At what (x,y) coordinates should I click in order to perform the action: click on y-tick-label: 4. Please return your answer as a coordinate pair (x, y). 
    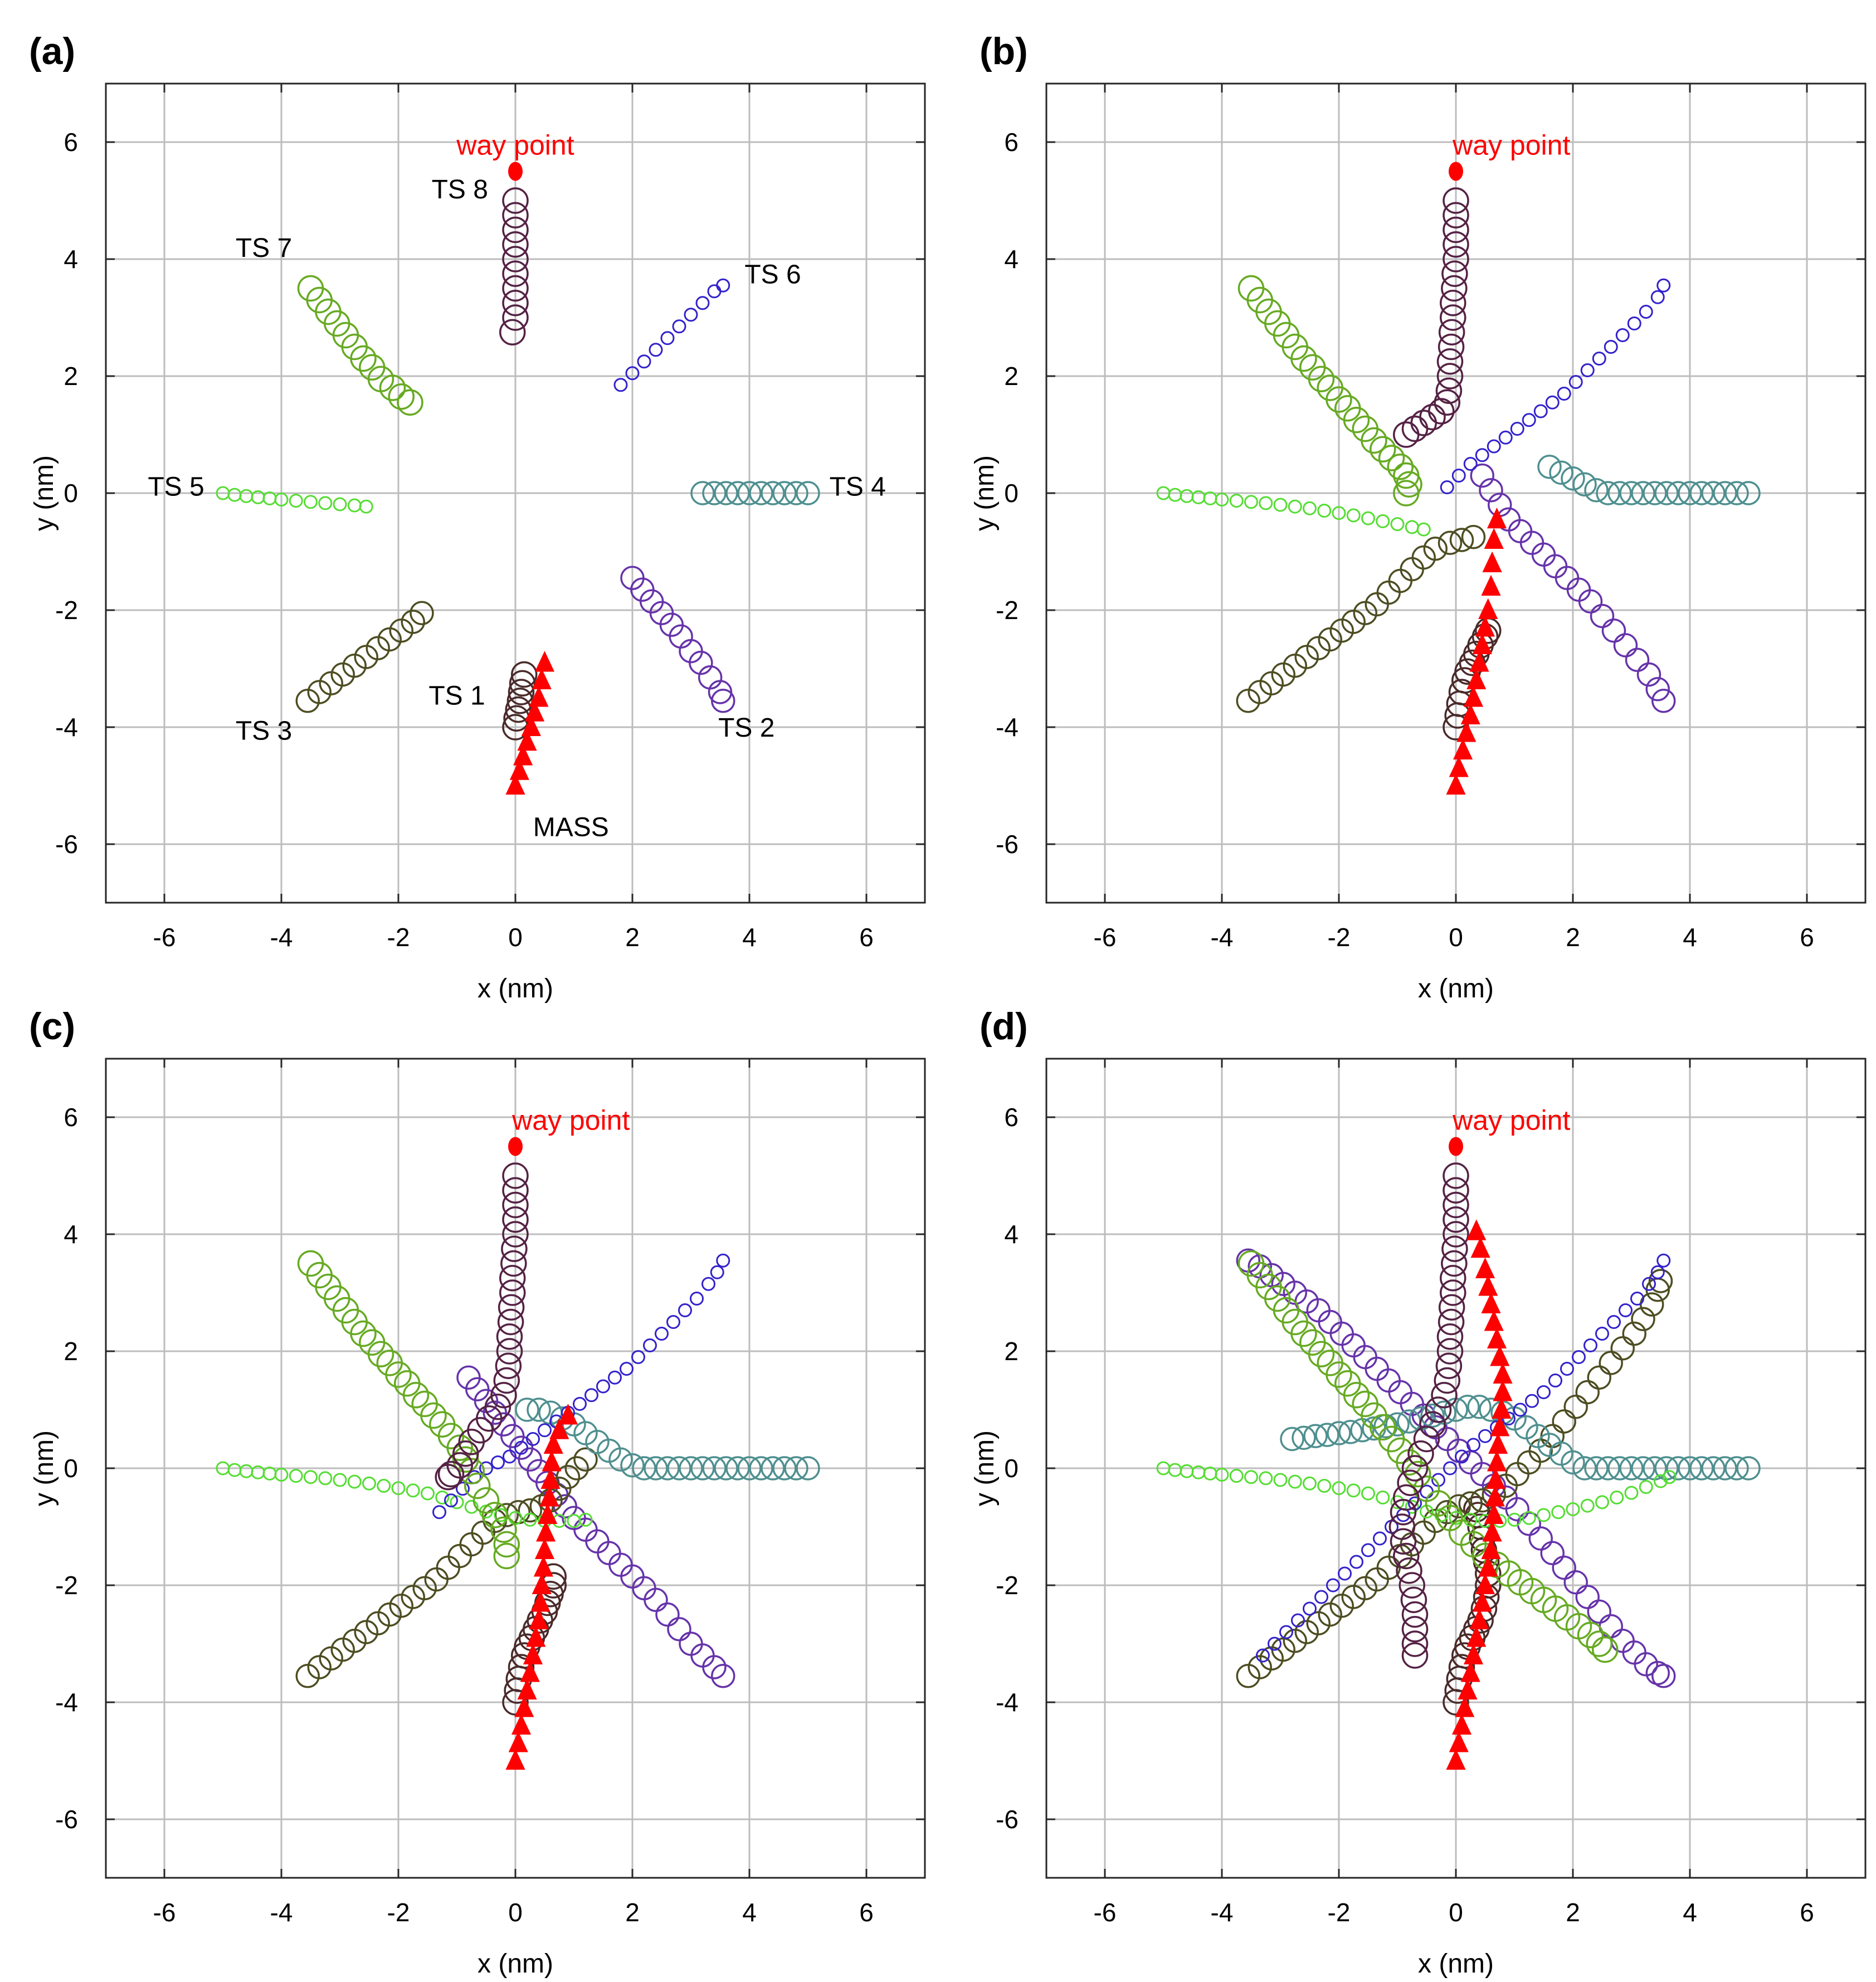
    Looking at the image, I should click on (1012, 1234).